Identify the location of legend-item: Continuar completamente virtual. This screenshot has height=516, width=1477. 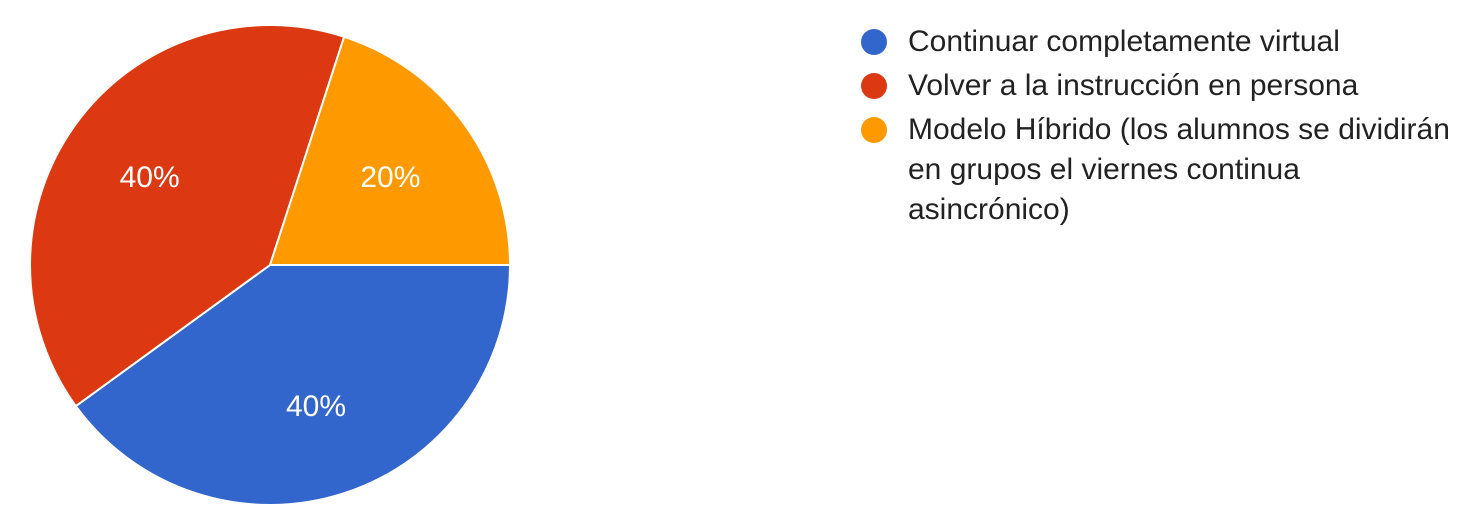
(1158, 42).